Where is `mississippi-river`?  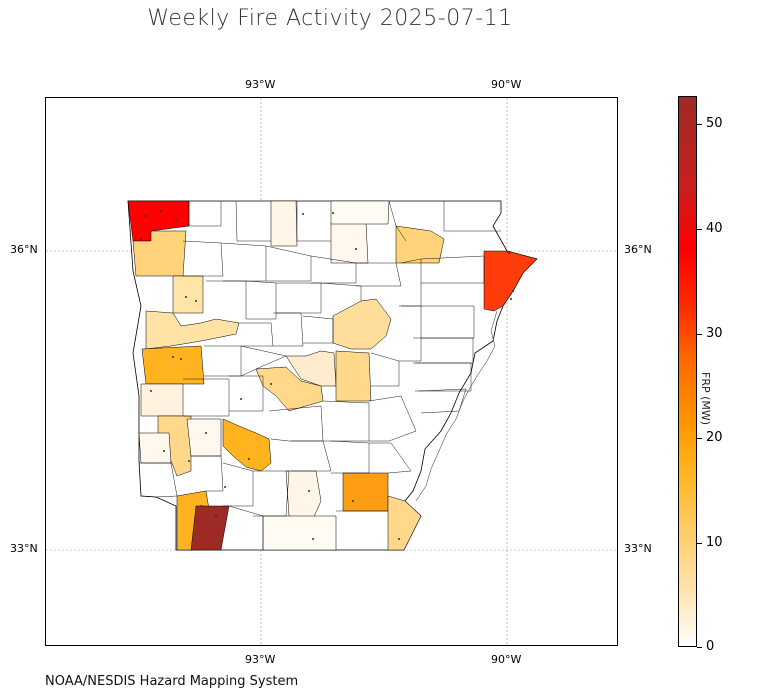
mississippi-river is located at coordinates (456, 406).